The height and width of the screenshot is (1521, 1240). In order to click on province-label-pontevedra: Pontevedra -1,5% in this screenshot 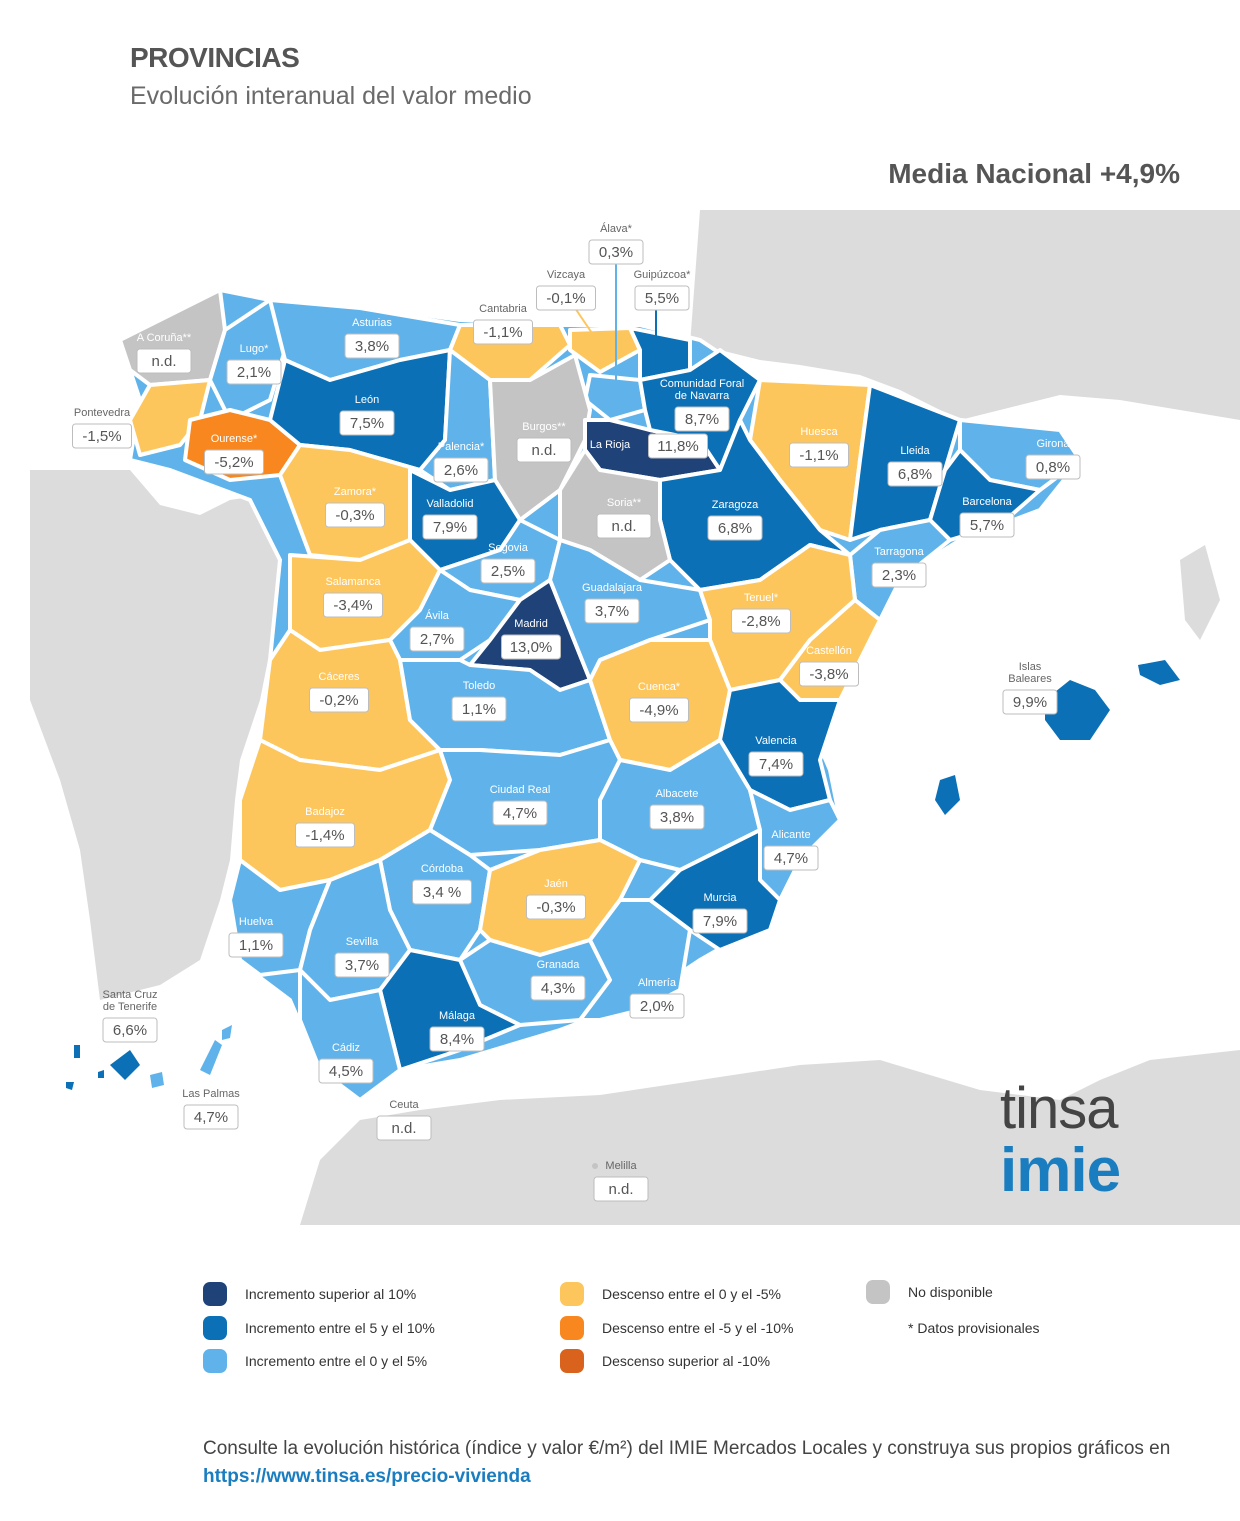, I will do `click(102, 428)`.